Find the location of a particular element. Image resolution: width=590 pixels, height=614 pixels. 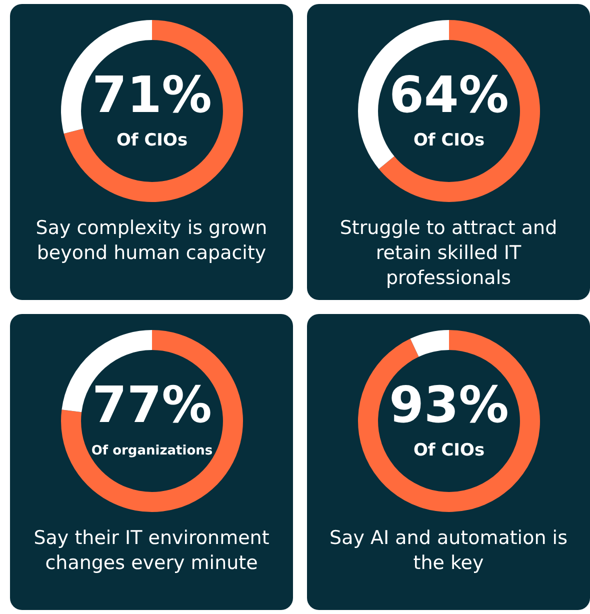

text: Say their IT environment changes every minute is located at coordinates (151, 551).